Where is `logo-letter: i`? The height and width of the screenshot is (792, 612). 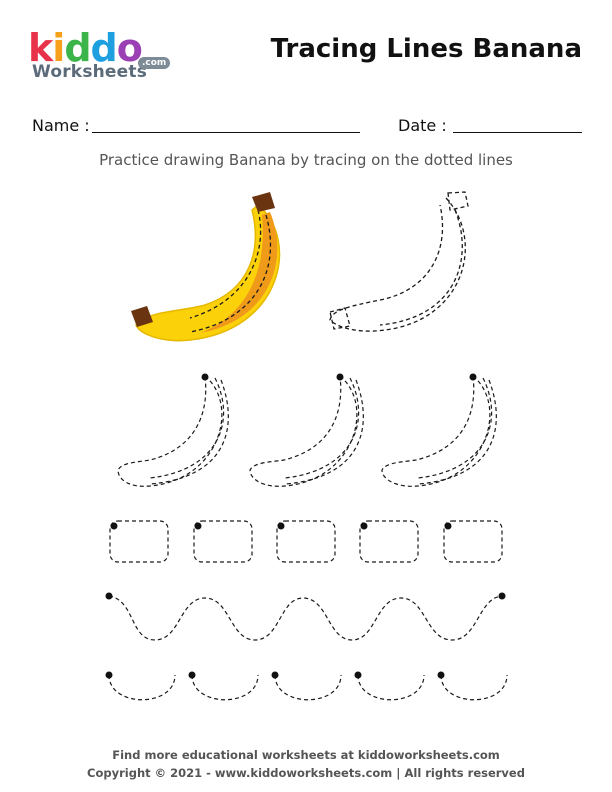
logo-letter: i is located at coordinates (58, 48).